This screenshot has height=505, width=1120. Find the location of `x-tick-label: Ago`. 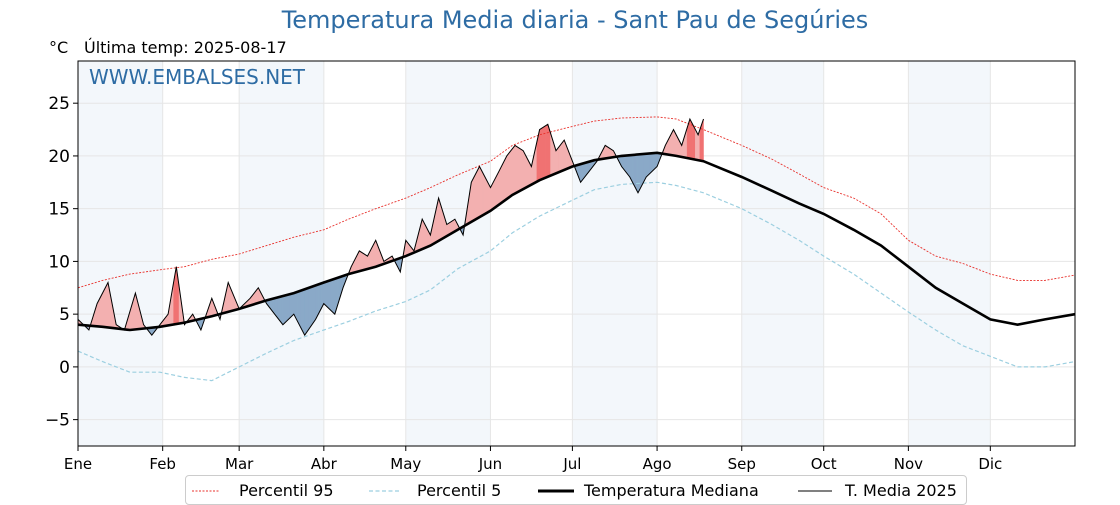

x-tick-label: Ago is located at coordinates (657, 464).